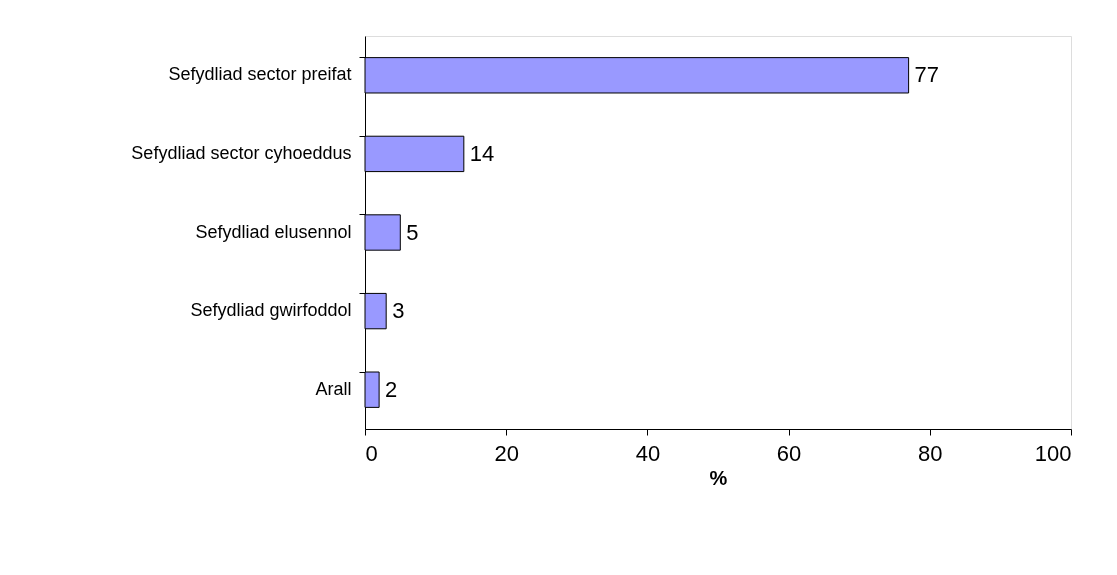  Describe the element at coordinates (260, 74) in the screenshot. I see `y-tick-label: Sefydliad sector preifat` at that location.